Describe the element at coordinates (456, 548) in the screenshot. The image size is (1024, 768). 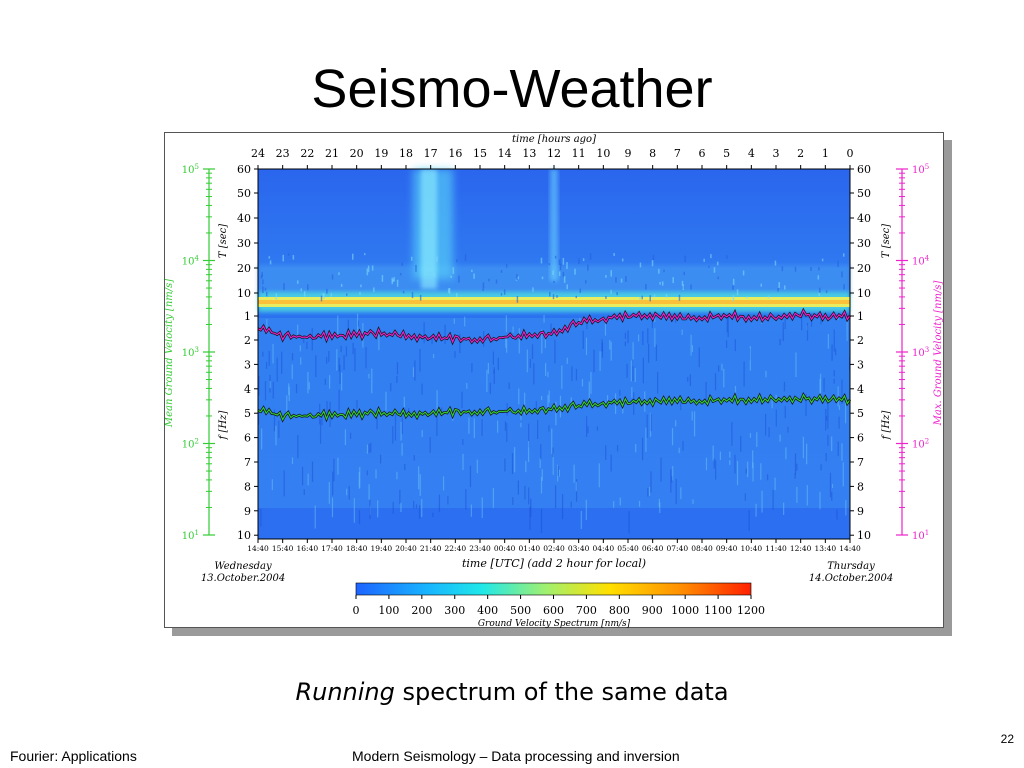
I see `bottom-tick-label: 22:40` at that location.